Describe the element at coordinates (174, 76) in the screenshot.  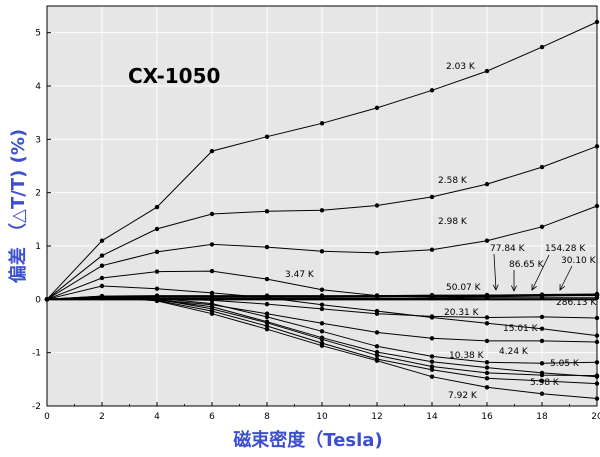
I see `chart-title: CX-1050` at that location.